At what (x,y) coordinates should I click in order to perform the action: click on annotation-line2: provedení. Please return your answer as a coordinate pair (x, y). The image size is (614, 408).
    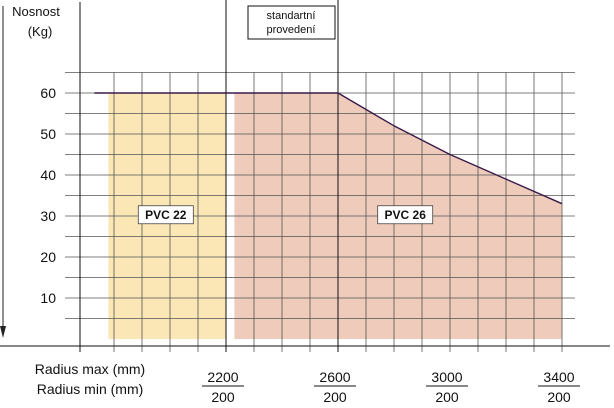
    Looking at the image, I should click on (291, 30).